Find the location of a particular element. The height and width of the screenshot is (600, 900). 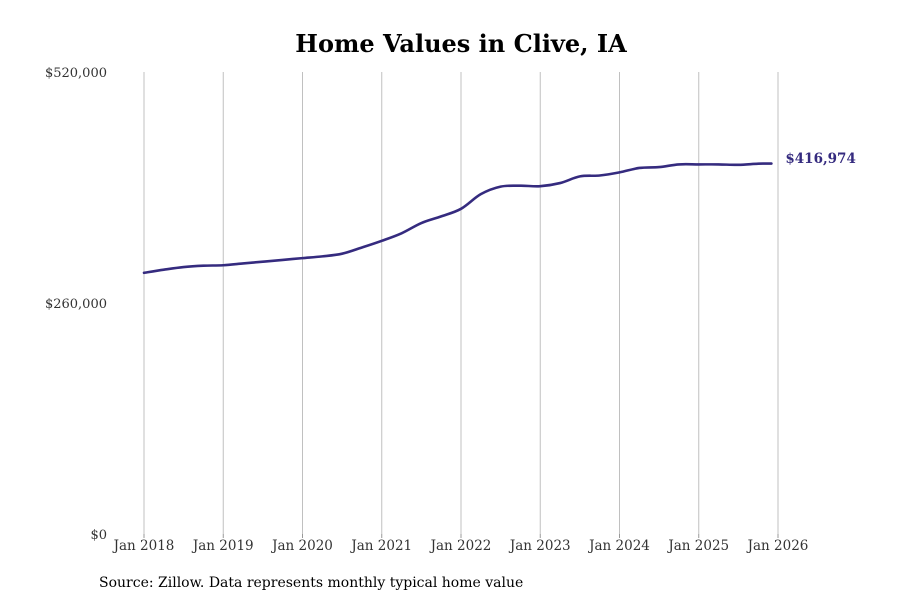

y-axis: $0 $260,000 $520,000 is located at coordinates (76, 304).